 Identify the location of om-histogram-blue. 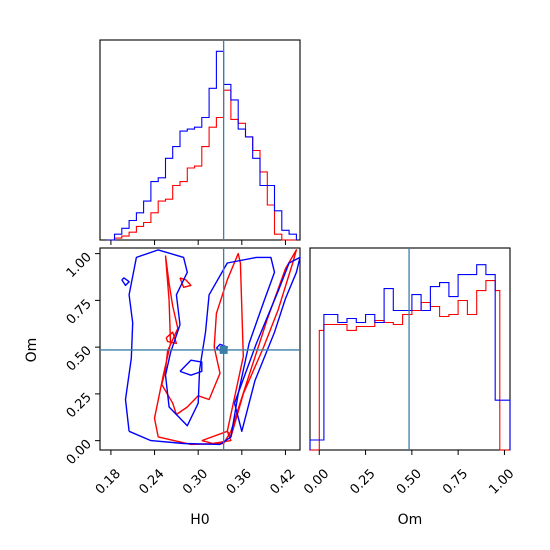
(410, 357).